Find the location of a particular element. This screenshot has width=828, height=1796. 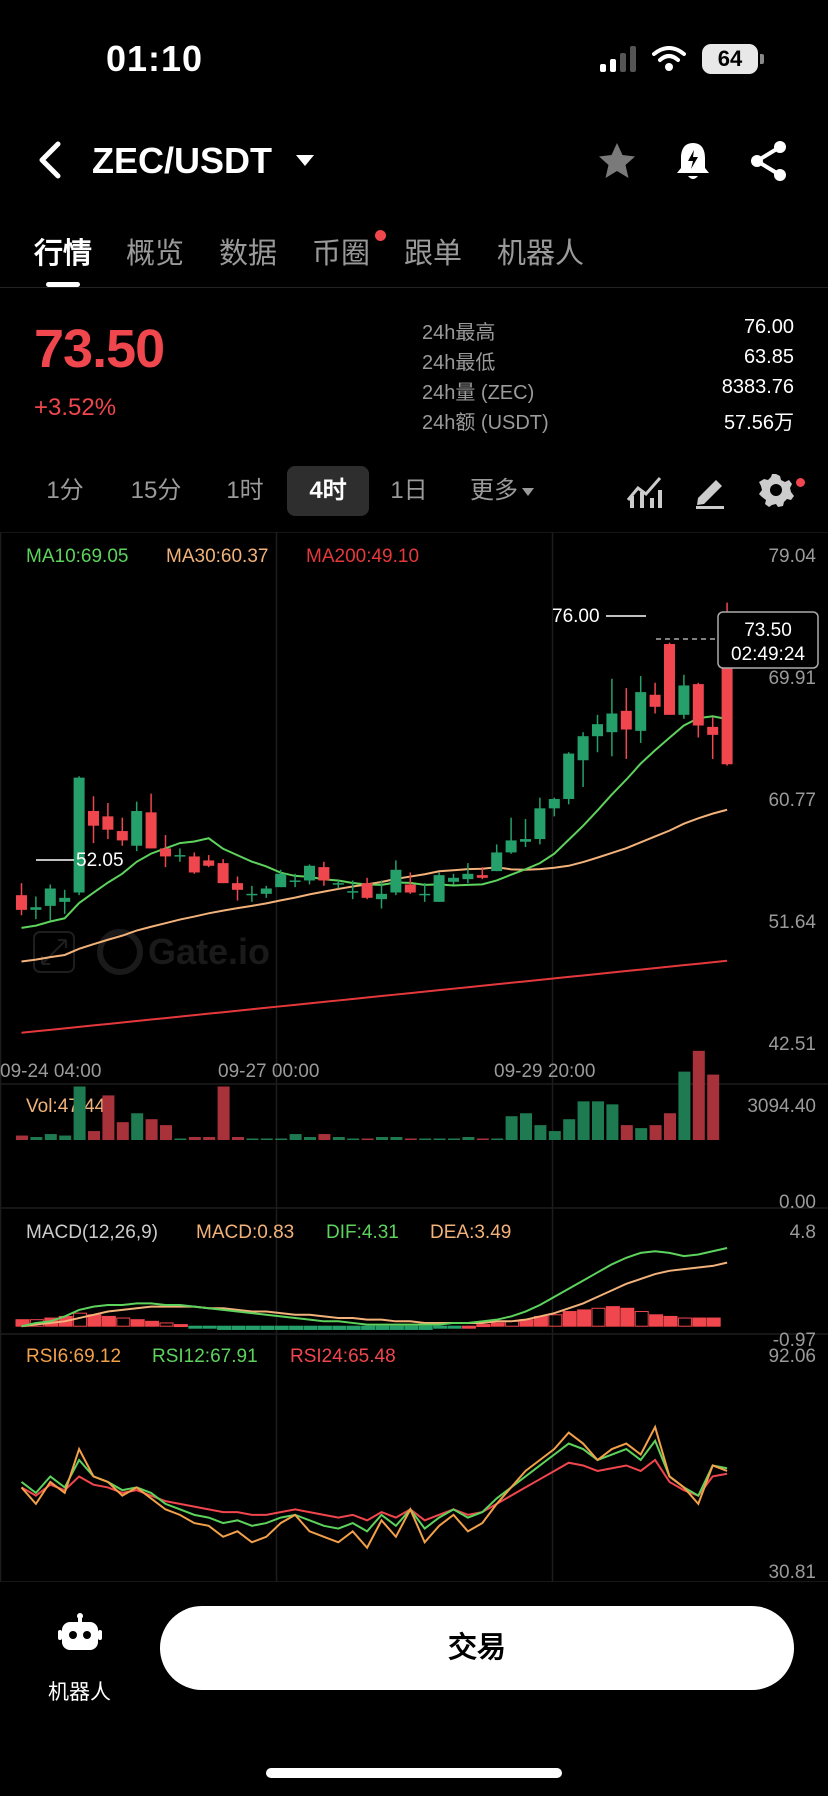

interval-more: 更多 is located at coordinates (502, 491).